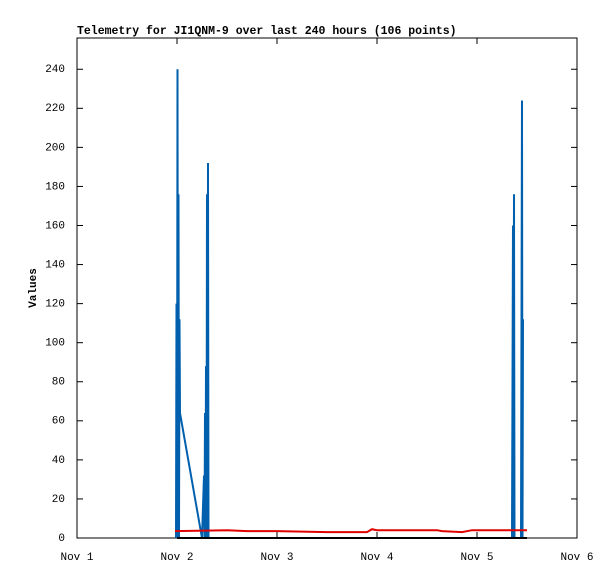  Describe the element at coordinates (350, 531) in the screenshot. I see `series-line` at that location.